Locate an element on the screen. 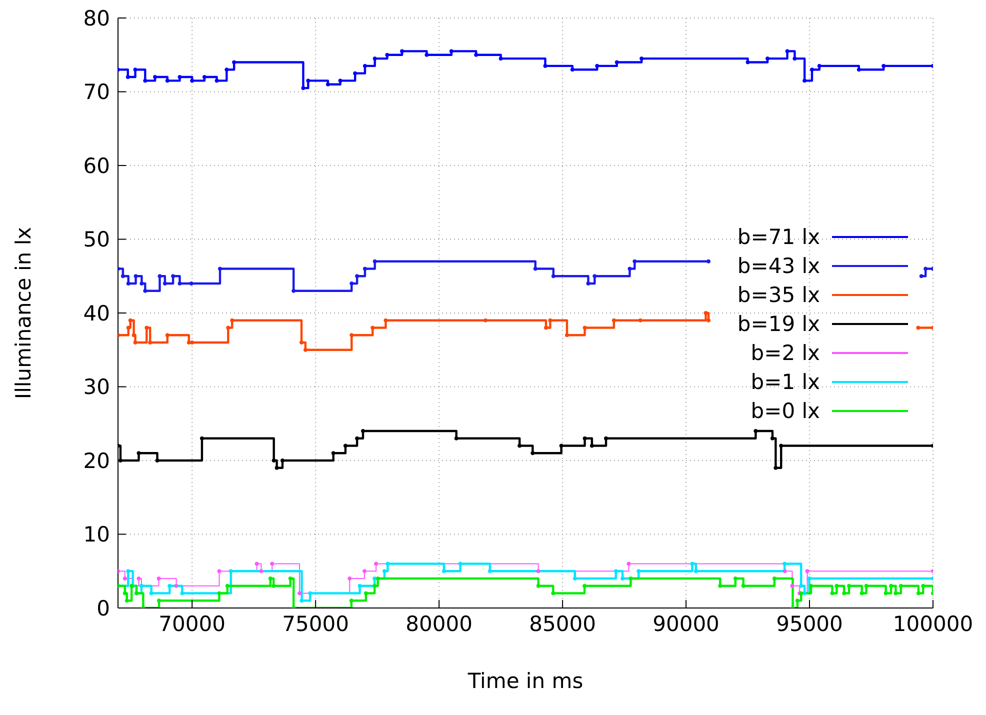  legend-label: b=19 lx is located at coordinates (778, 324).